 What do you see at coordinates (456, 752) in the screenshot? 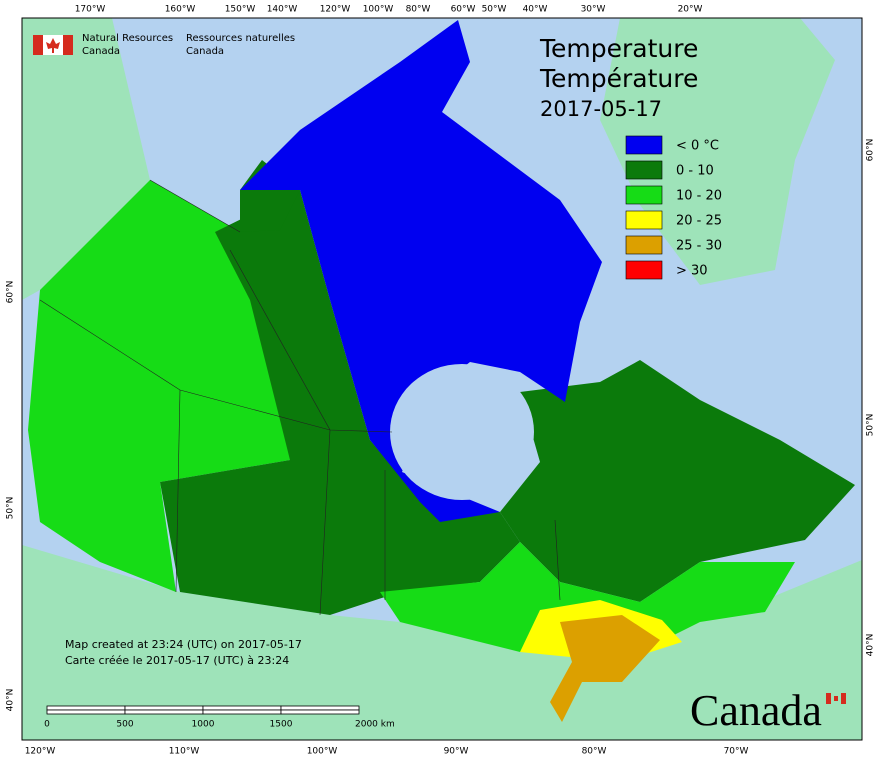
I see `bottom-axis-label: 90°W` at bounding box center [456, 752].